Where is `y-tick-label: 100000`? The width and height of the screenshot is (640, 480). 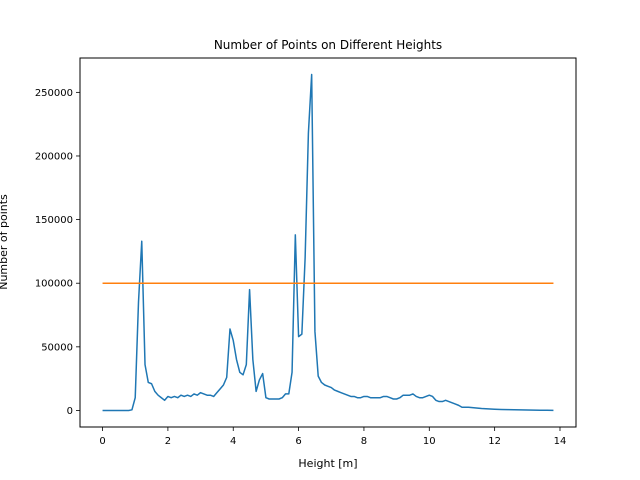 y-tick-label: 100000 is located at coordinates (54, 284).